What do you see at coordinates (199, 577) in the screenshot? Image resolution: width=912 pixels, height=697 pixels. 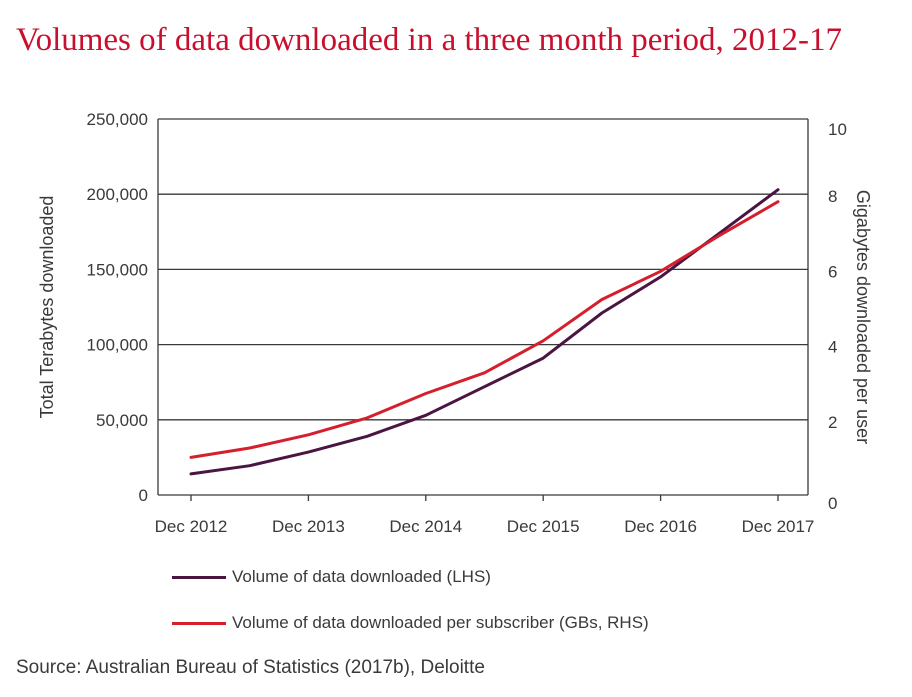 I see `legend-swatch-lhs` at bounding box center [199, 577].